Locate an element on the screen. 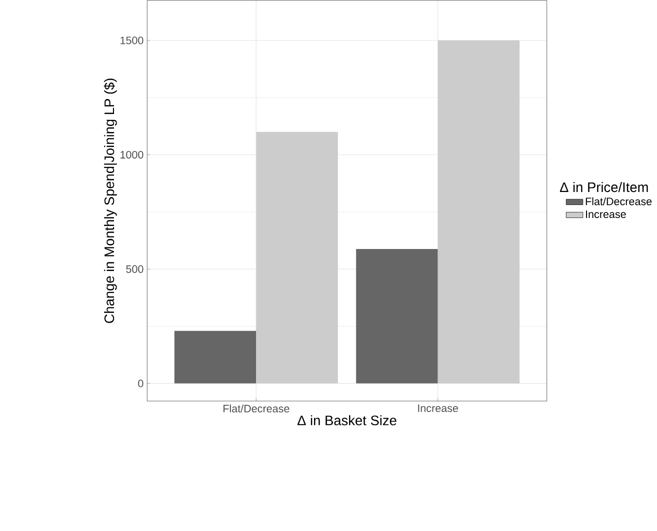 The height and width of the screenshot is (531, 657). y-tick-label: 1500 is located at coordinates (132, 40).